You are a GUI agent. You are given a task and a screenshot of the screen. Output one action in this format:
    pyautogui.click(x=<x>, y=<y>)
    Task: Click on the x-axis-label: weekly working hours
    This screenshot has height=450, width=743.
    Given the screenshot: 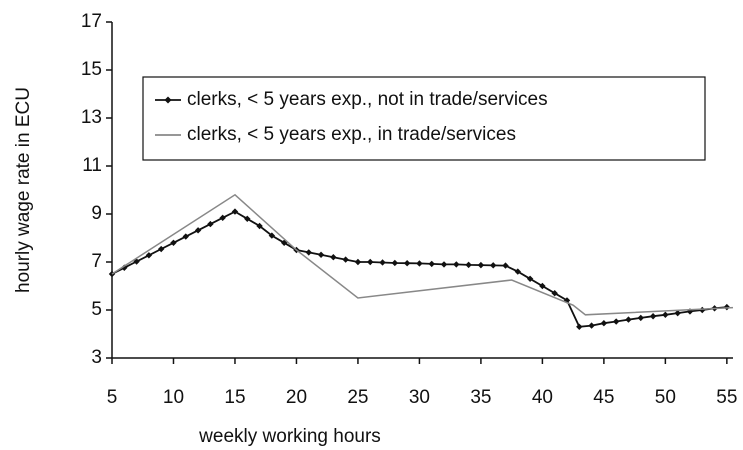 What is the action you would take?
    pyautogui.click(x=289, y=436)
    